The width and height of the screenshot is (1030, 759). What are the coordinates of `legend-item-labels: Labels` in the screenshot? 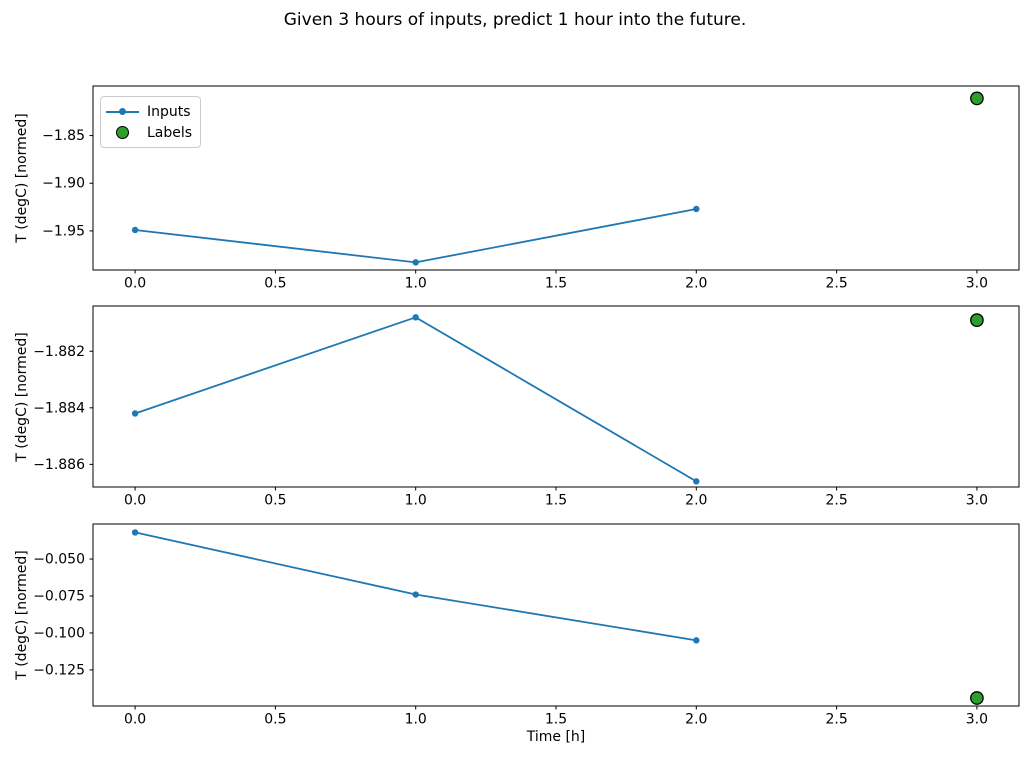 It's located at (150, 132).